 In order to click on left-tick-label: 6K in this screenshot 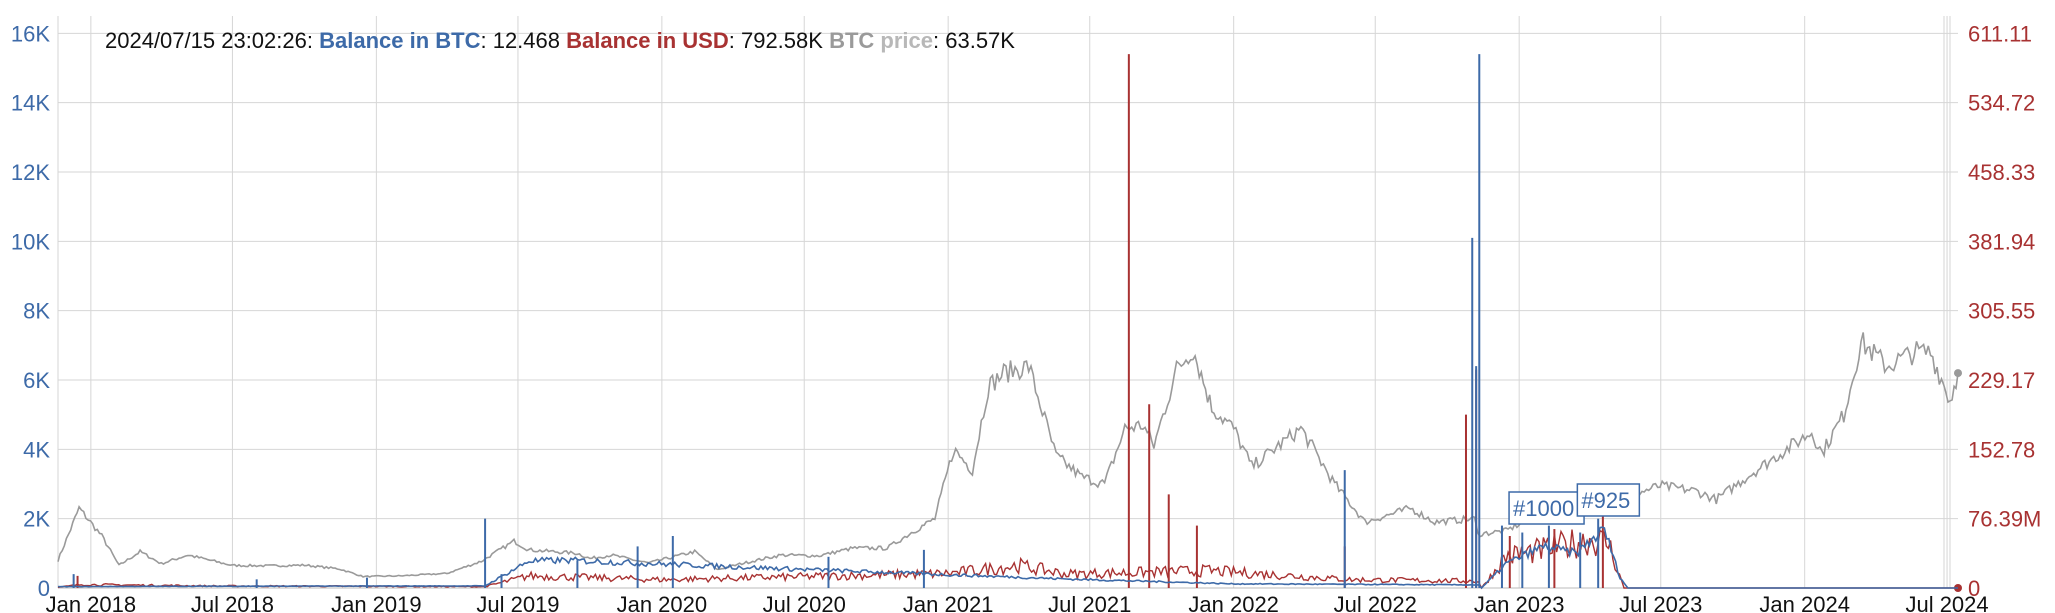, I will do `click(36, 380)`.